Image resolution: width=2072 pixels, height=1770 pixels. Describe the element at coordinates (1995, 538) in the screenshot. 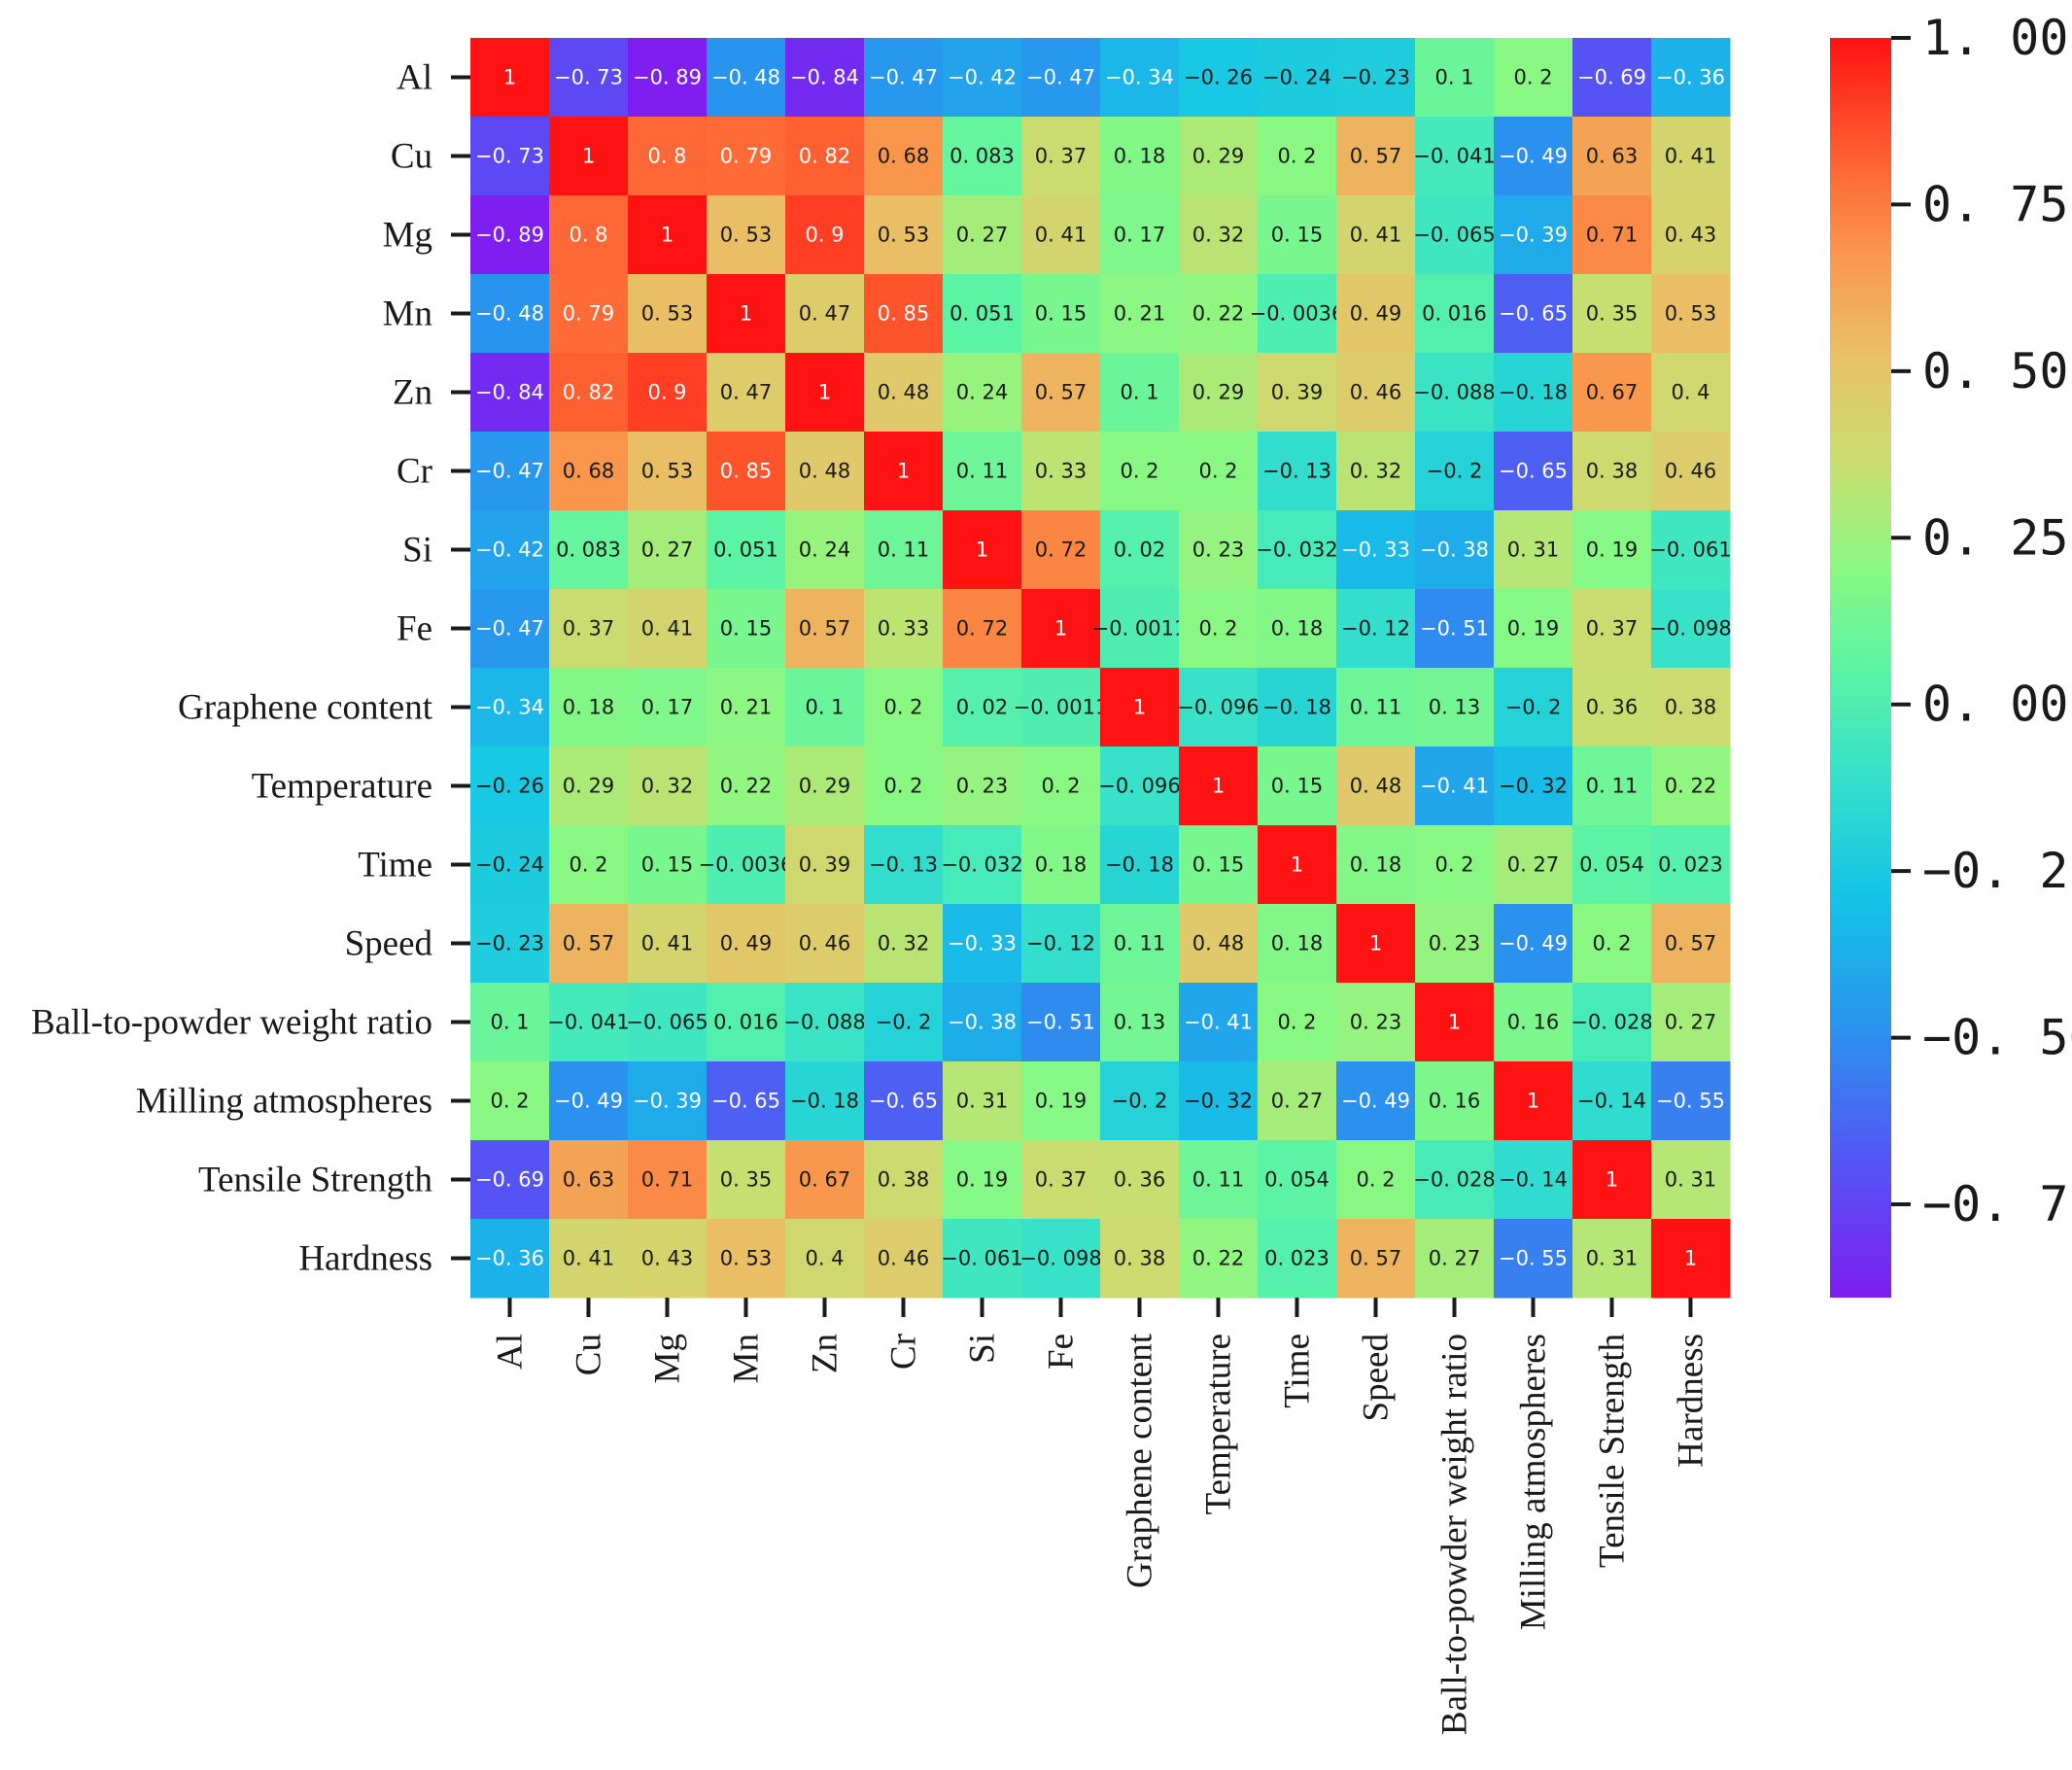

I see `colorbar-tick-label: 0. 25` at that location.